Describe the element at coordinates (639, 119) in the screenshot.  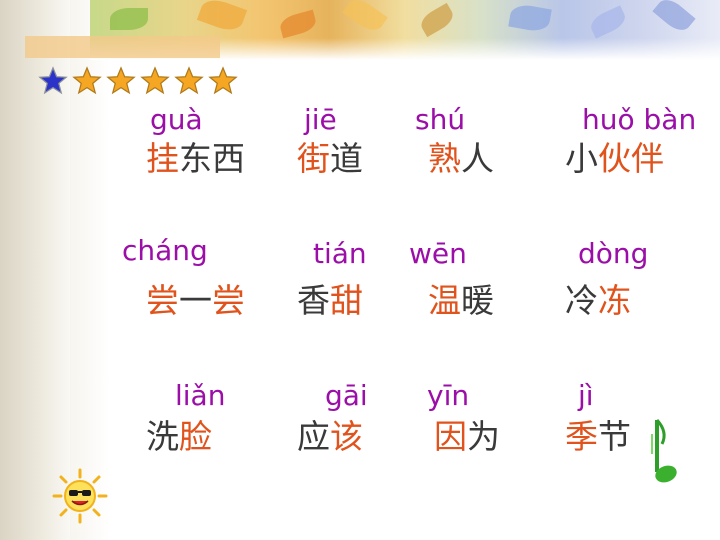
I see `pinyin-huoban: huǒ bàn` at that location.